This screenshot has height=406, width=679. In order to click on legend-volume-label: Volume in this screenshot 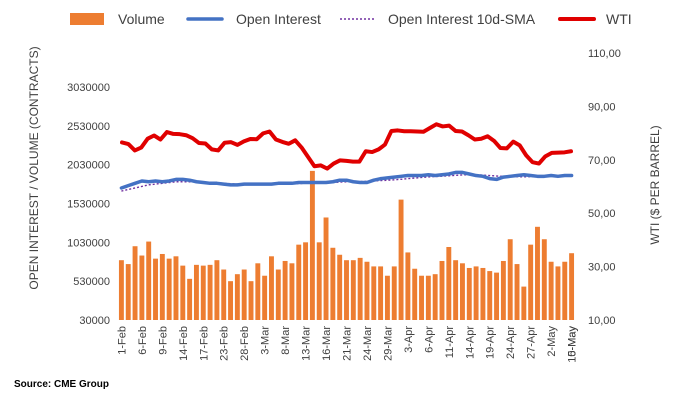, I will do `click(141, 19)`.